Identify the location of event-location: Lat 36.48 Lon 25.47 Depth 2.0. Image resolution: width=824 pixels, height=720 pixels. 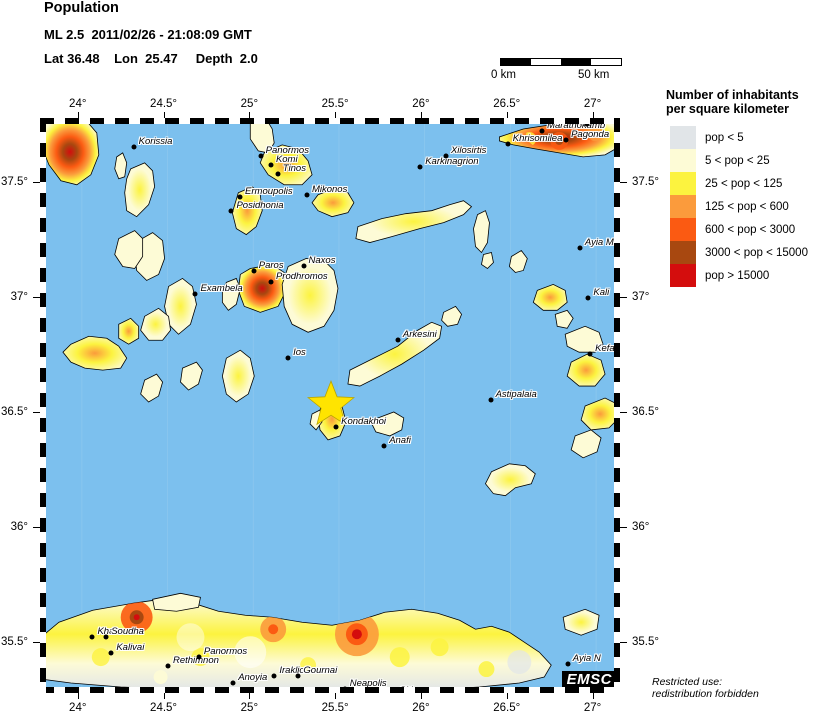
(151, 58).